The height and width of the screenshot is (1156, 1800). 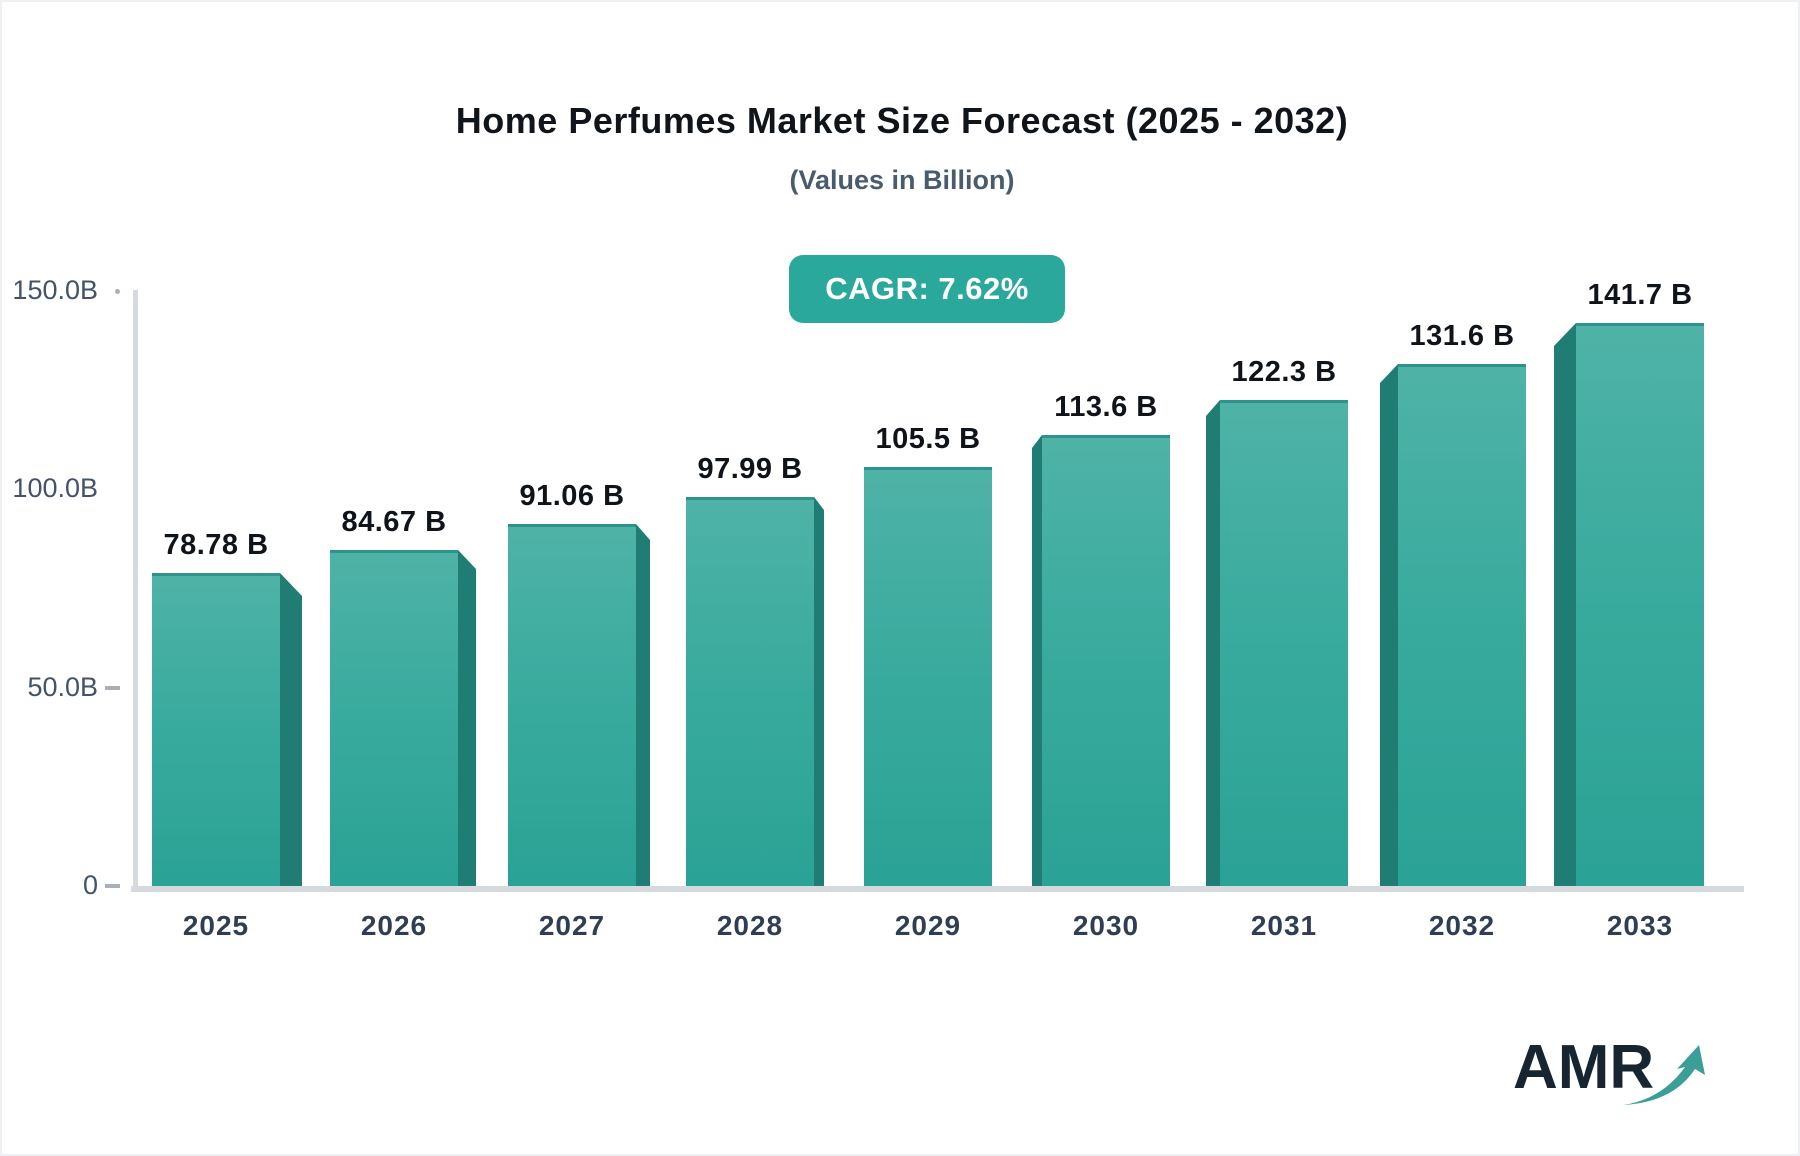 What do you see at coordinates (928, 676) in the screenshot?
I see `bar-2029` at bounding box center [928, 676].